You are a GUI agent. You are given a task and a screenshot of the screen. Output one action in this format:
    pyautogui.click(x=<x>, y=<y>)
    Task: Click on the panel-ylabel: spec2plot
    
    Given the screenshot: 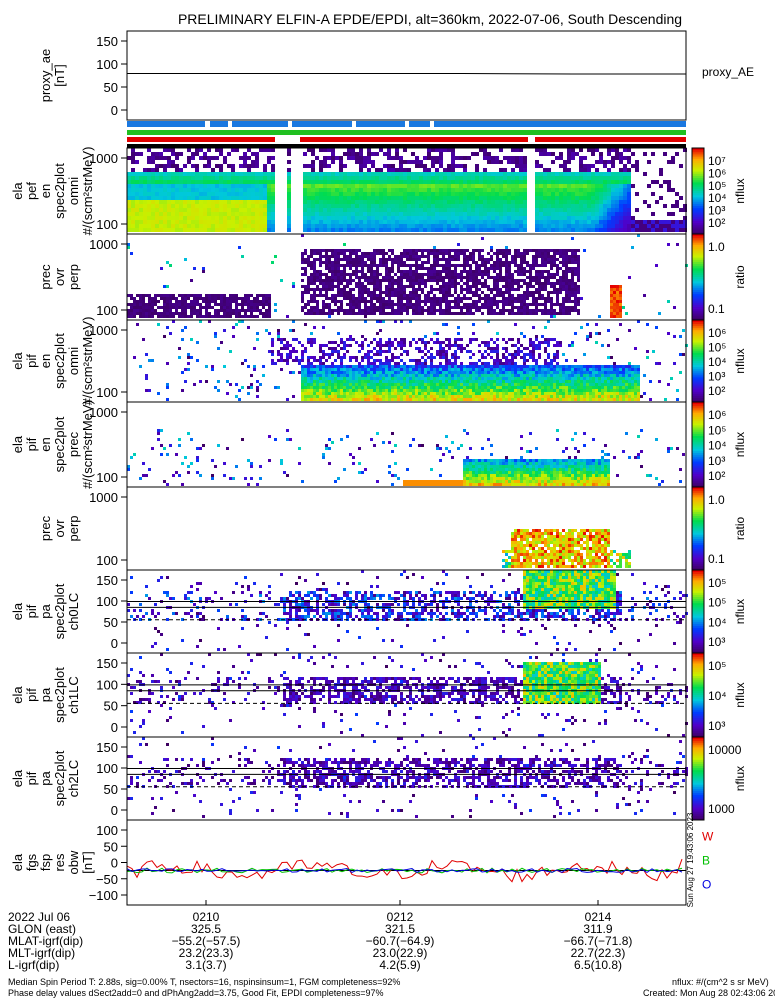 What is the action you would take?
    pyautogui.click(x=59, y=361)
    